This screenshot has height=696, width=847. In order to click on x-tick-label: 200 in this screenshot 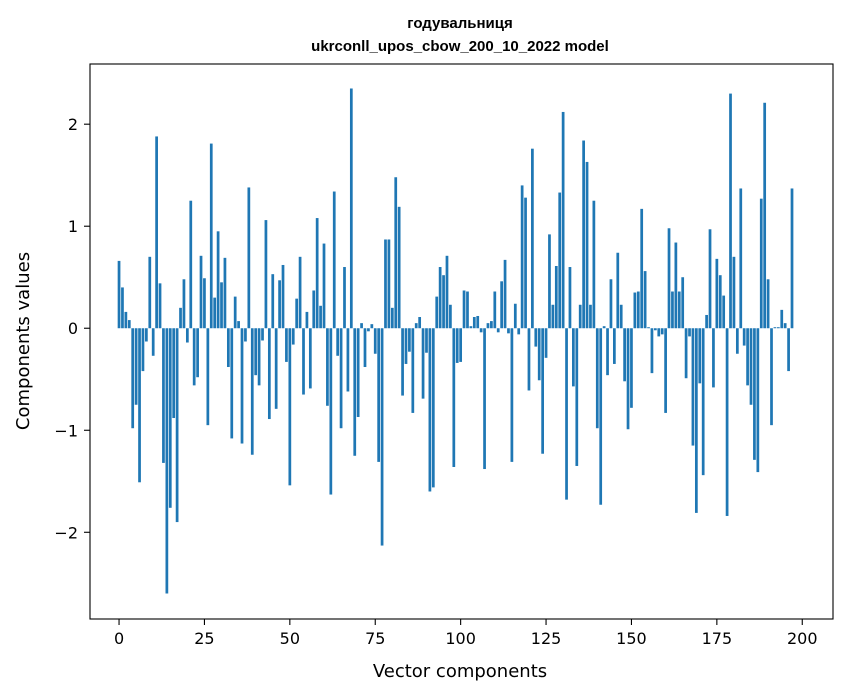, I will do `click(802, 638)`.